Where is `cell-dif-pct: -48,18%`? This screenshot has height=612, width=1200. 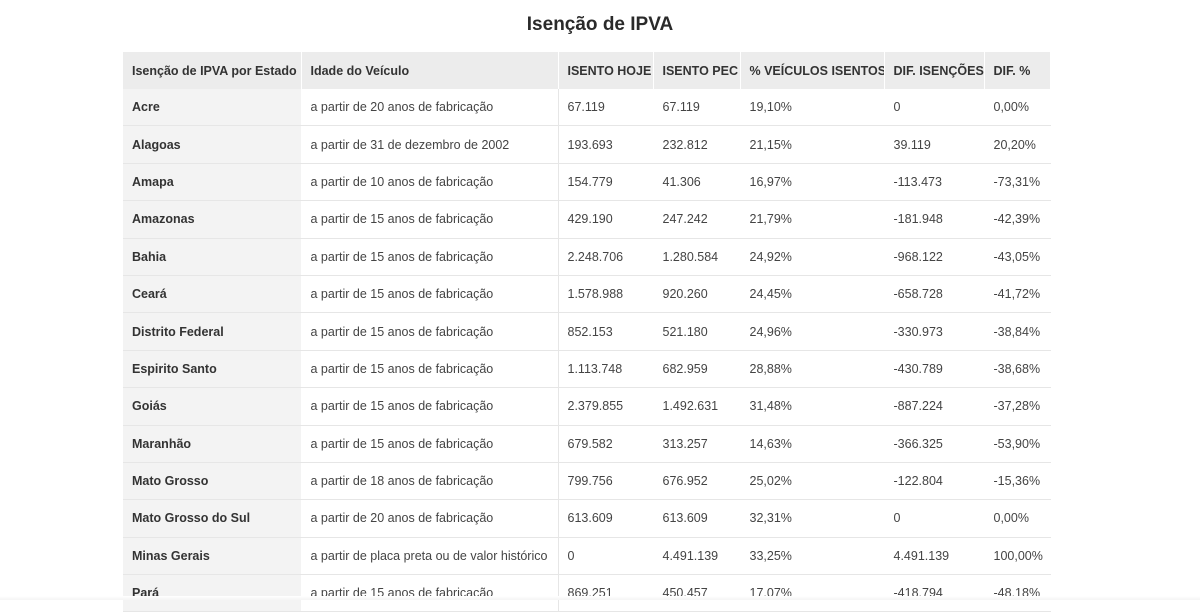 cell-dif-pct: -48,18% is located at coordinates (1017, 593).